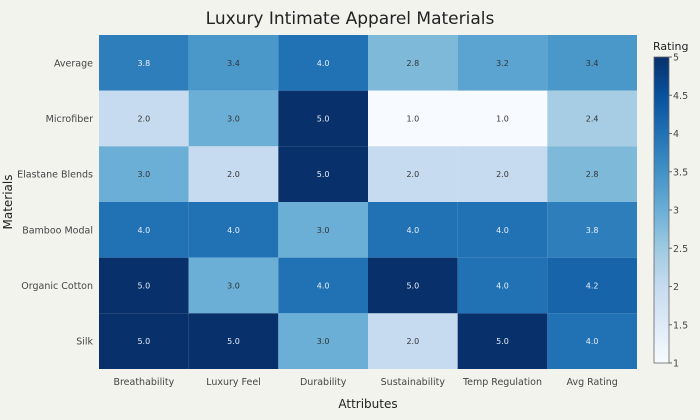 The height and width of the screenshot is (420, 700). What do you see at coordinates (57, 230) in the screenshot?
I see `y-tick-label: Bamboo Modal` at bounding box center [57, 230].